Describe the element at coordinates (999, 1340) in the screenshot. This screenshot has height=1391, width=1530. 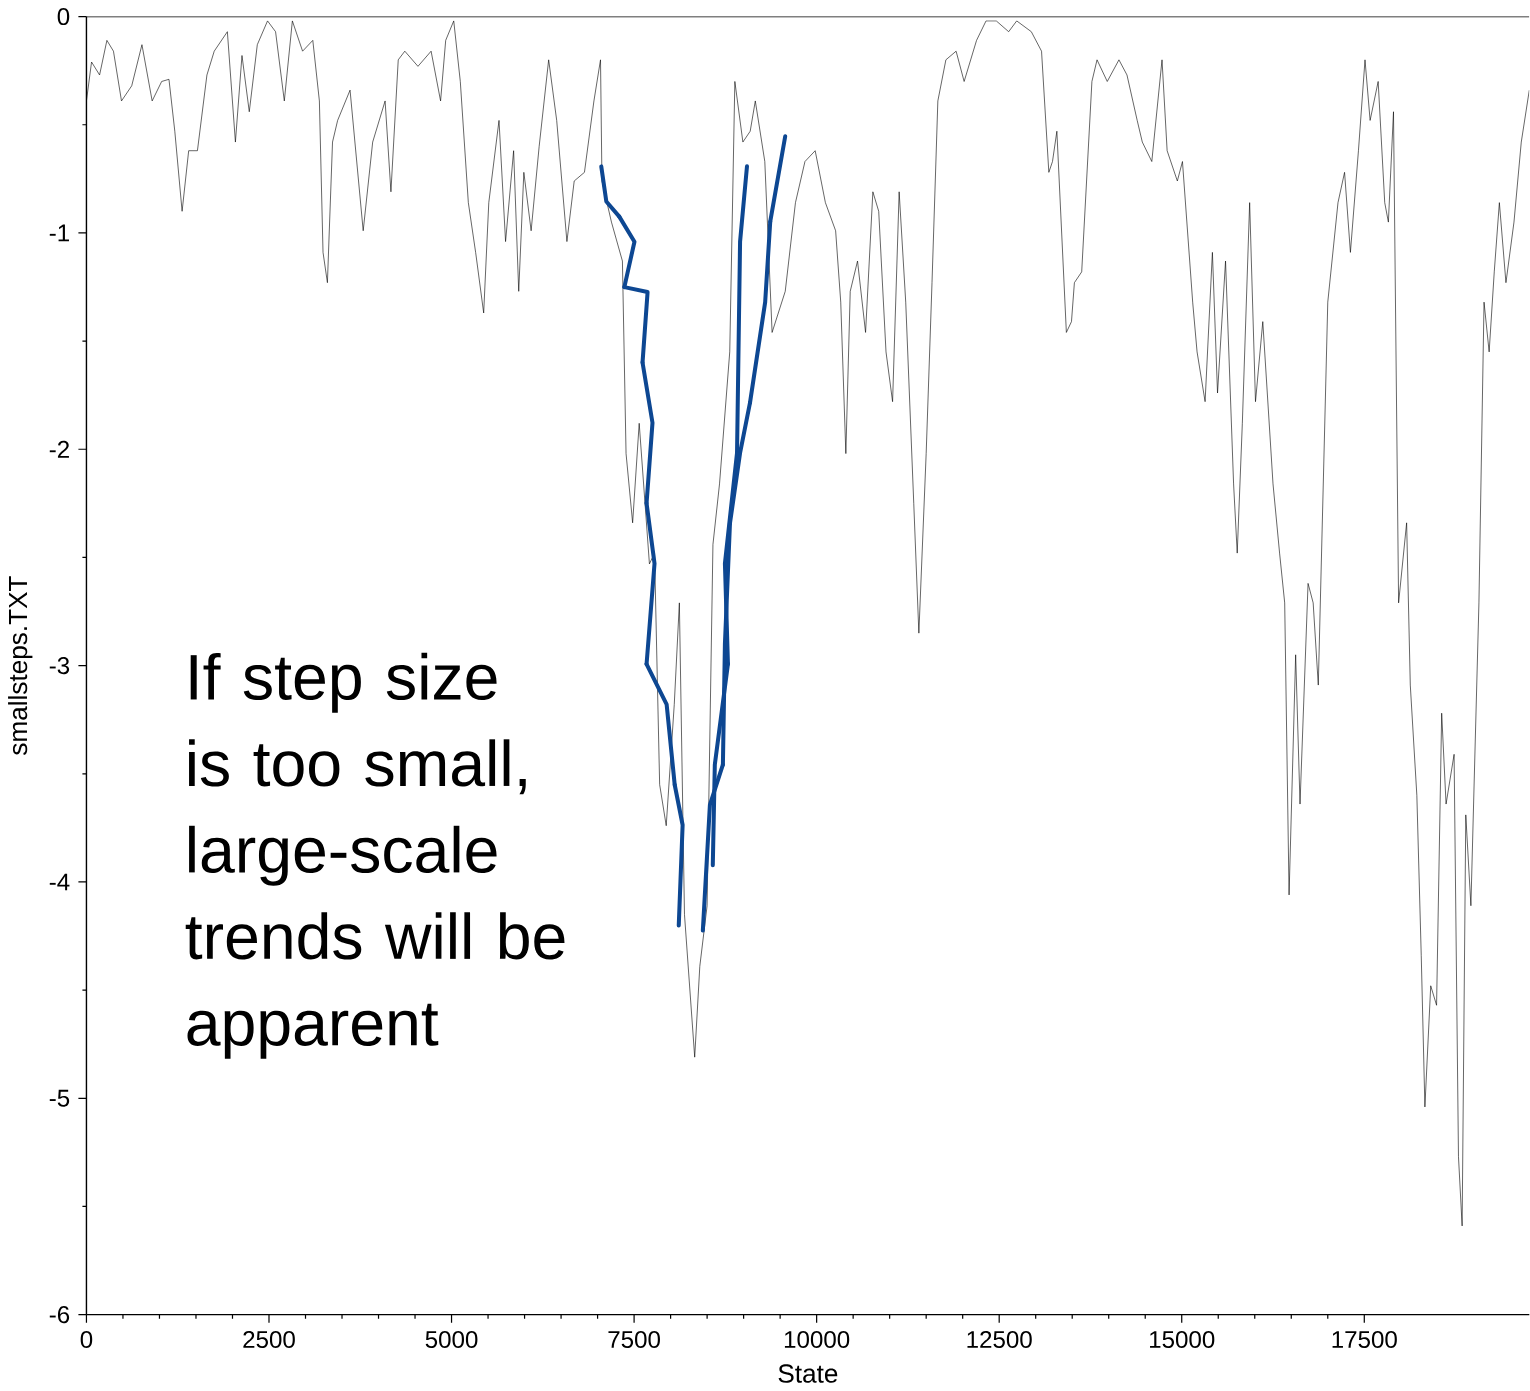
I see `x-tick-label: 12500` at that location.